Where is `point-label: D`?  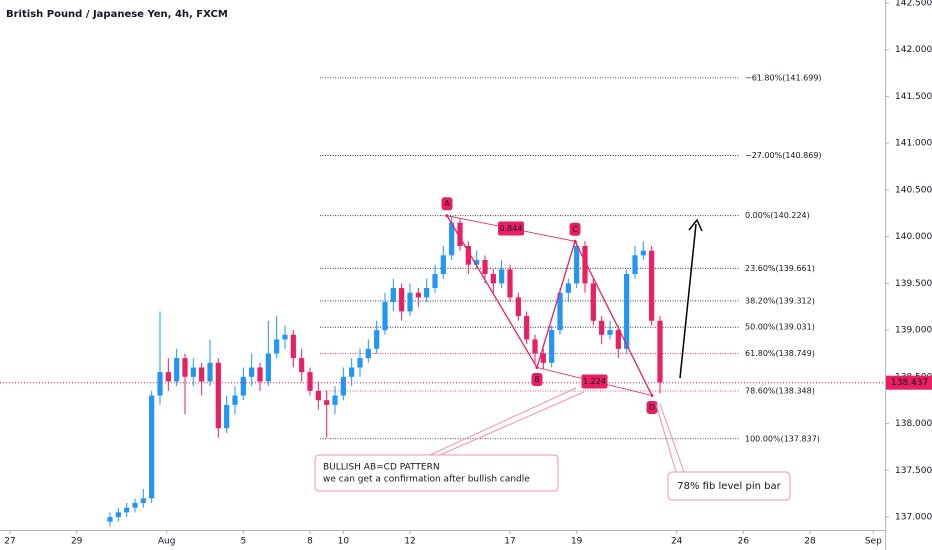
point-label: D is located at coordinates (652, 407).